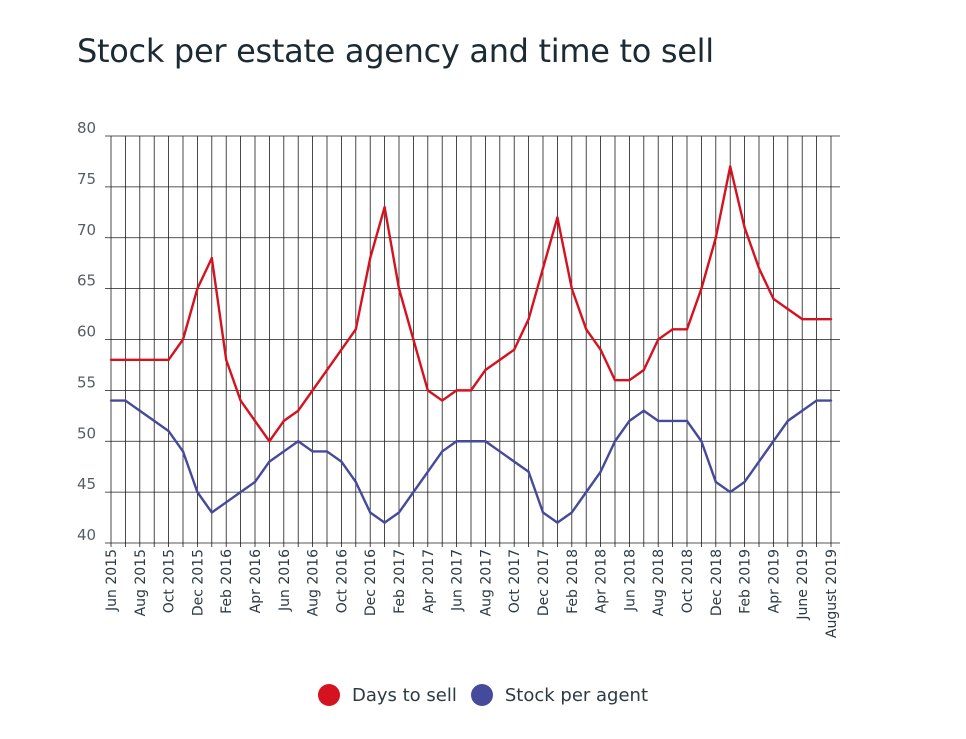  What do you see at coordinates (387, 695) in the screenshot?
I see `legend-item-days-to-sell: Days to sell` at bounding box center [387, 695].